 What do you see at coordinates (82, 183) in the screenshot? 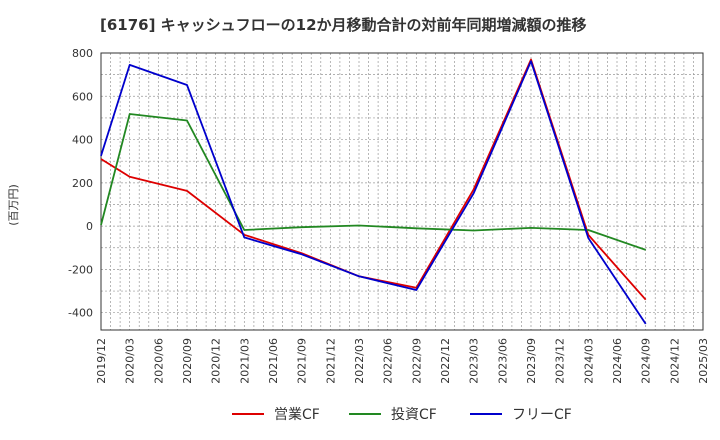
I see `y-tick-label: 200` at bounding box center [82, 183].